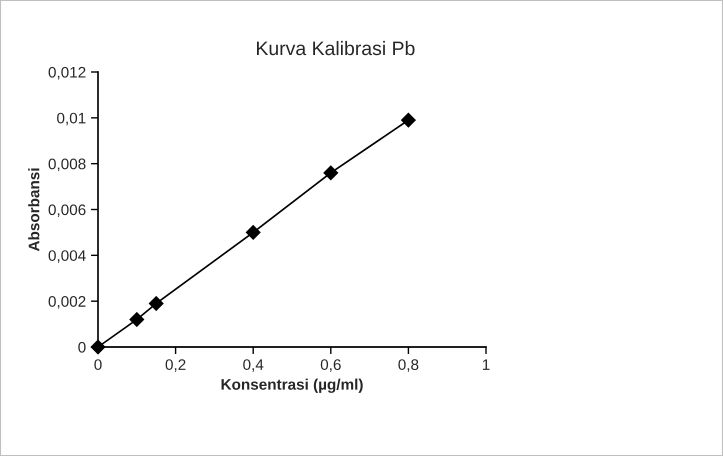  I want to click on y-tick-label: 0, so click(82, 347).